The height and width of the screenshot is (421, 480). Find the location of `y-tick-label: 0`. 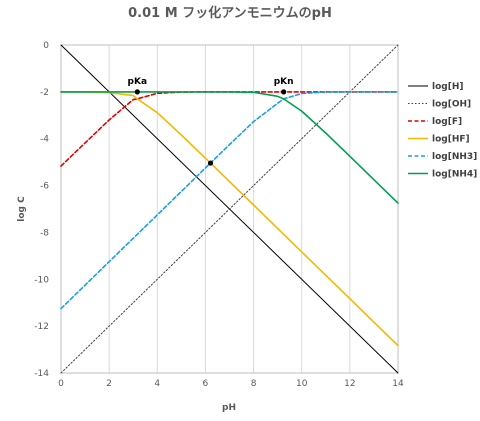

y-tick-label: 0 is located at coordinates (46, 46).